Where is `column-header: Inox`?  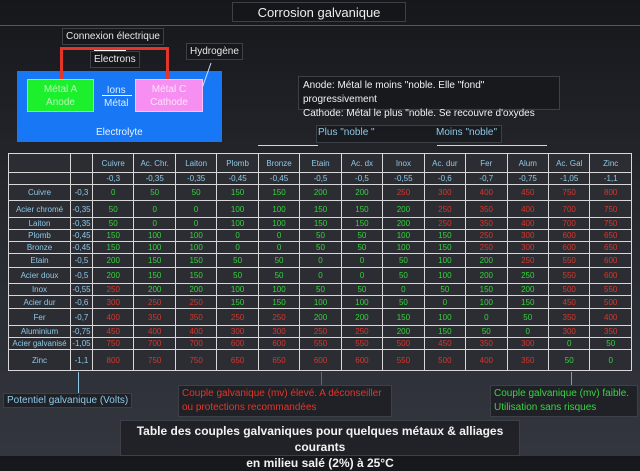 column-header: Inox is located at coordinates (403, 163).